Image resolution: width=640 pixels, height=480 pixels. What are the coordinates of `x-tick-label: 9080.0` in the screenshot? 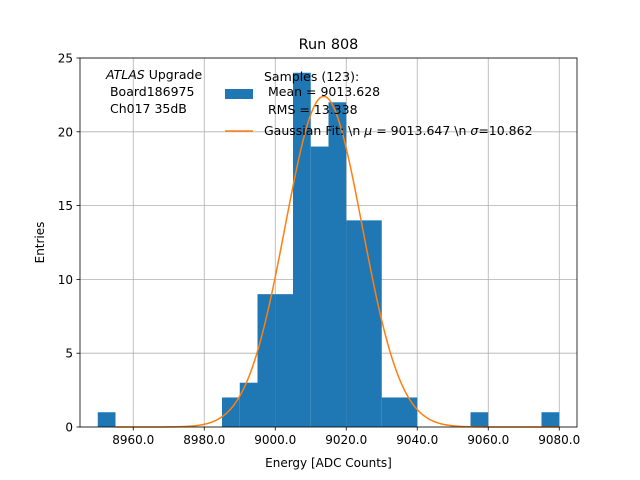 It's located at (559, 440).